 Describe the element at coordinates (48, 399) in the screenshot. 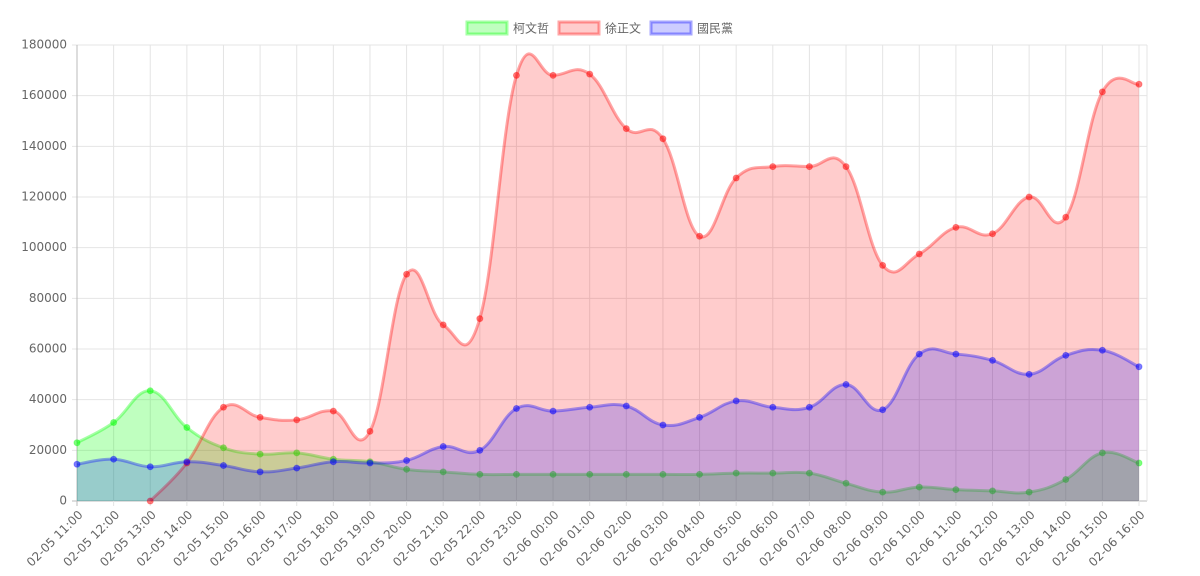

I see `y-tick-label: 40000` at that location.